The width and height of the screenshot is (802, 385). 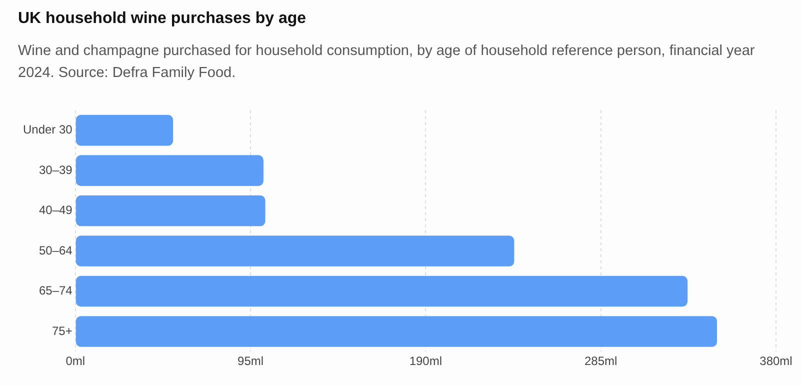 I want to click on chart-subtitle: Wine and champagne purchased for household consumption, by age of household reference person, financial year 2024. Source: Defra Family Food., so click(x=387, y=62).